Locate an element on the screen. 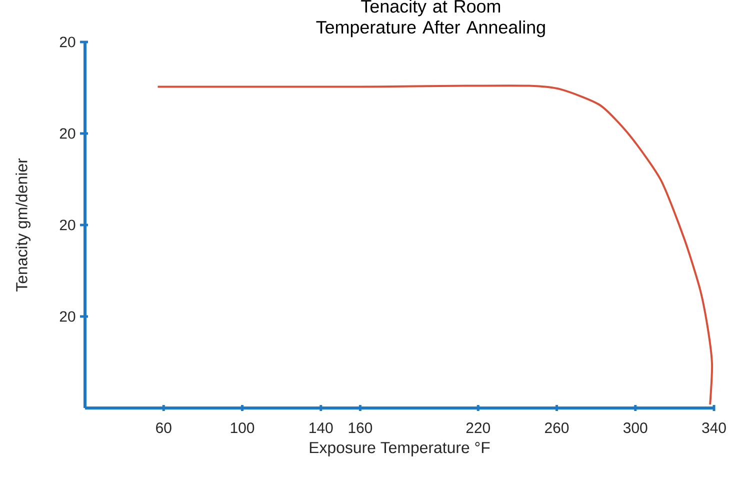 The image size is (731, 483). x-tick-label: 340 is located at coordinates (714, 428).